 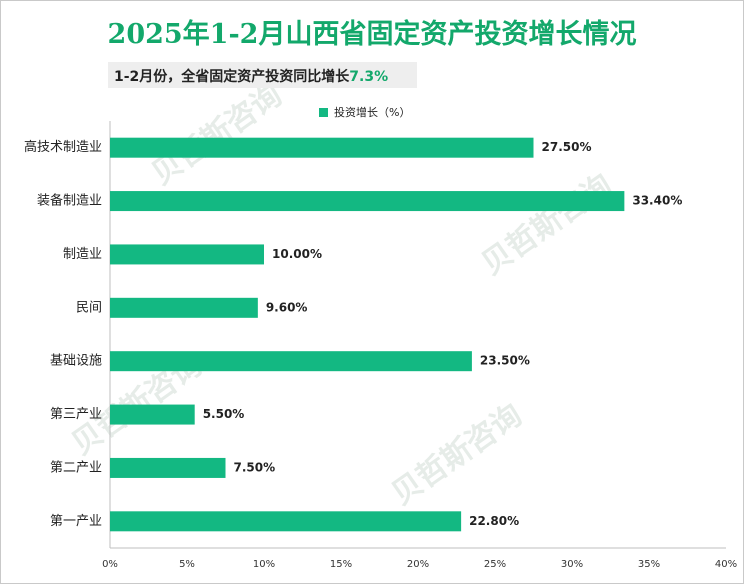 What do you see at coordinates (572, 564) in the screenshot?
I see `x-tick-label: 30%` at bounding box center [572, 564].